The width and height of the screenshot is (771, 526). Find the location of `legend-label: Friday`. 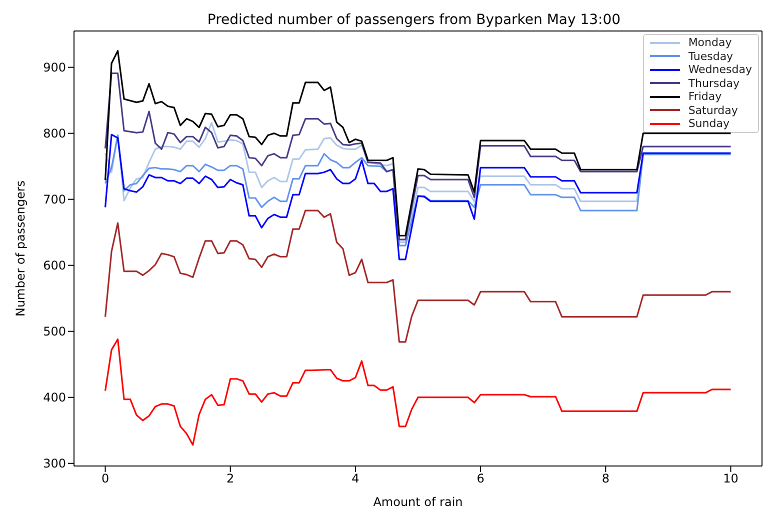

legend-label: Friday is located at coordinates (705, 97).